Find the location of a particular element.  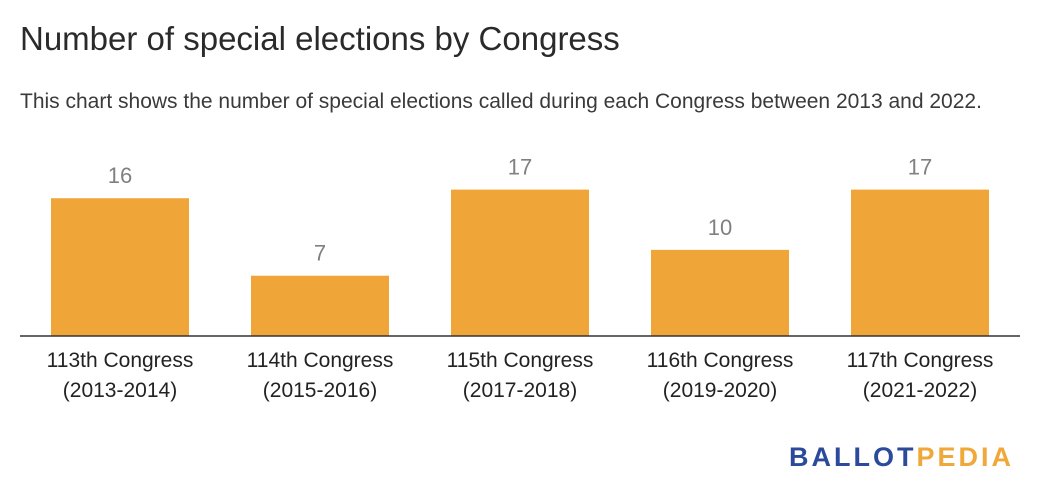

ballotpedia-logo: BALLOTPEDIA is located at coordinates (901, 457).